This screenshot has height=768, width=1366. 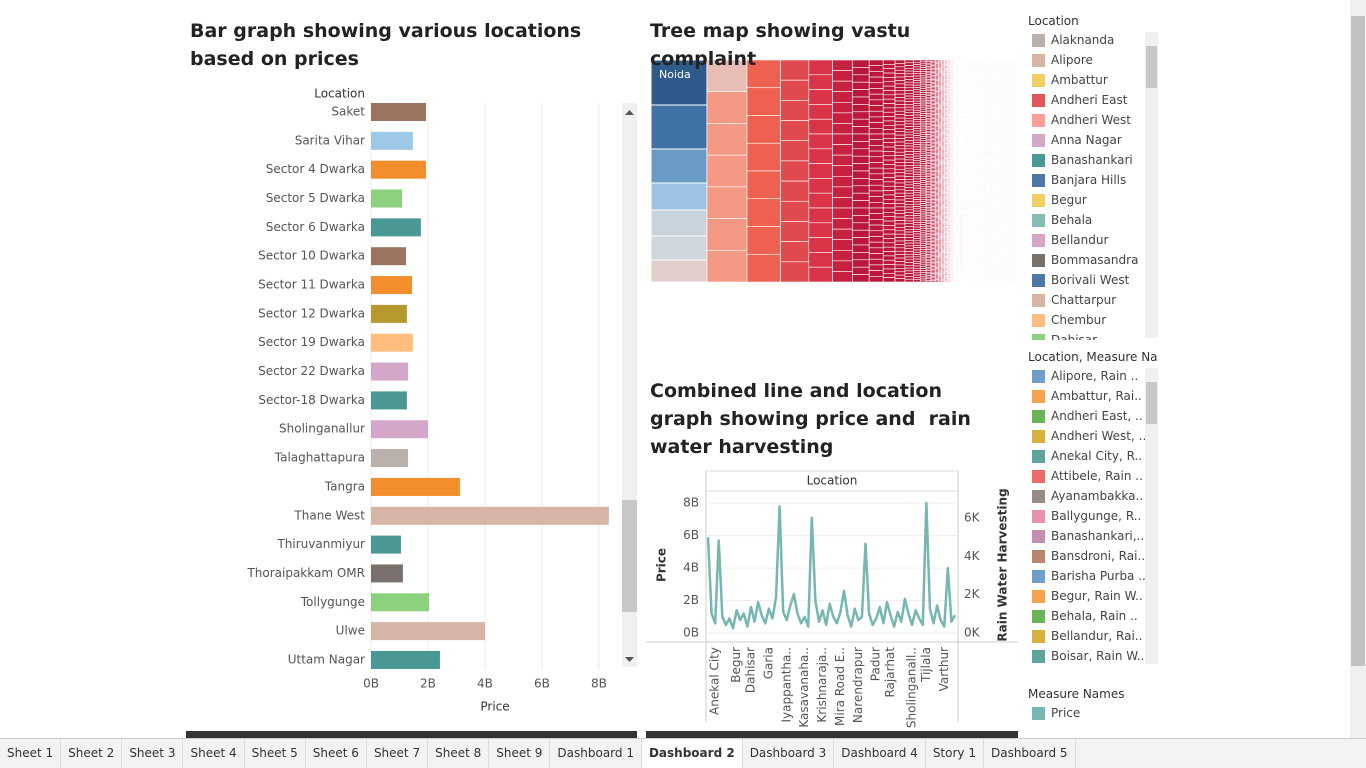 What do you see at coordinates (1358, 341) in the screenshot?
I see `page-scroll-thumb` at bounding box center [1358, 341].